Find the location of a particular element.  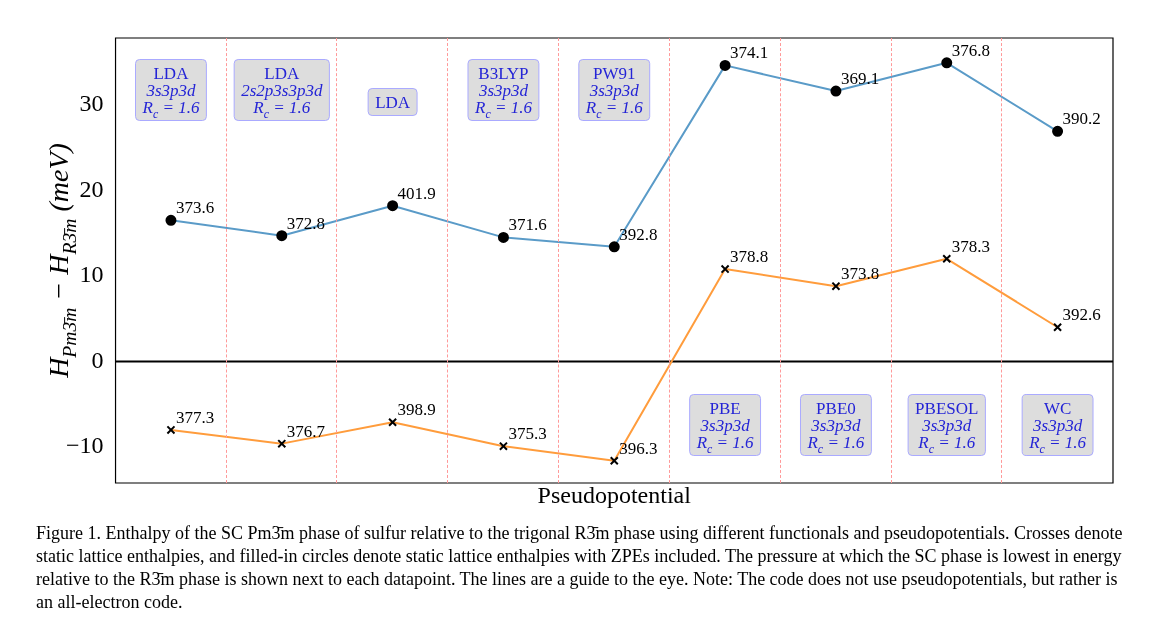

annotation: 390.2 is located at coordinates (1081, 119).